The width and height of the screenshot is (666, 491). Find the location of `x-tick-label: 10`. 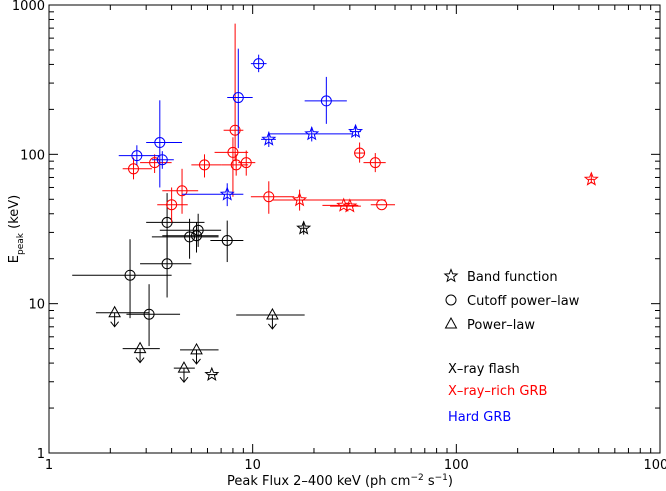

x-tick-label: 10 is located at coordinates (252, 465).